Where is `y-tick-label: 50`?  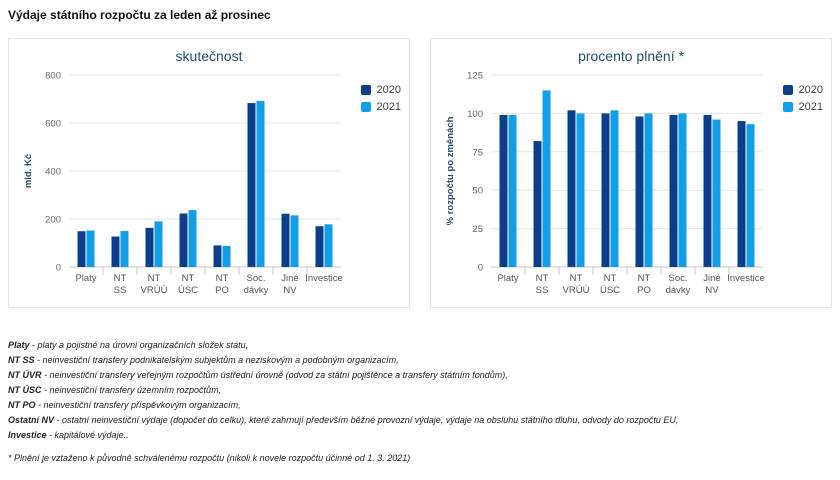 y-tick-label: 50 is located at coordinates (477, 191).